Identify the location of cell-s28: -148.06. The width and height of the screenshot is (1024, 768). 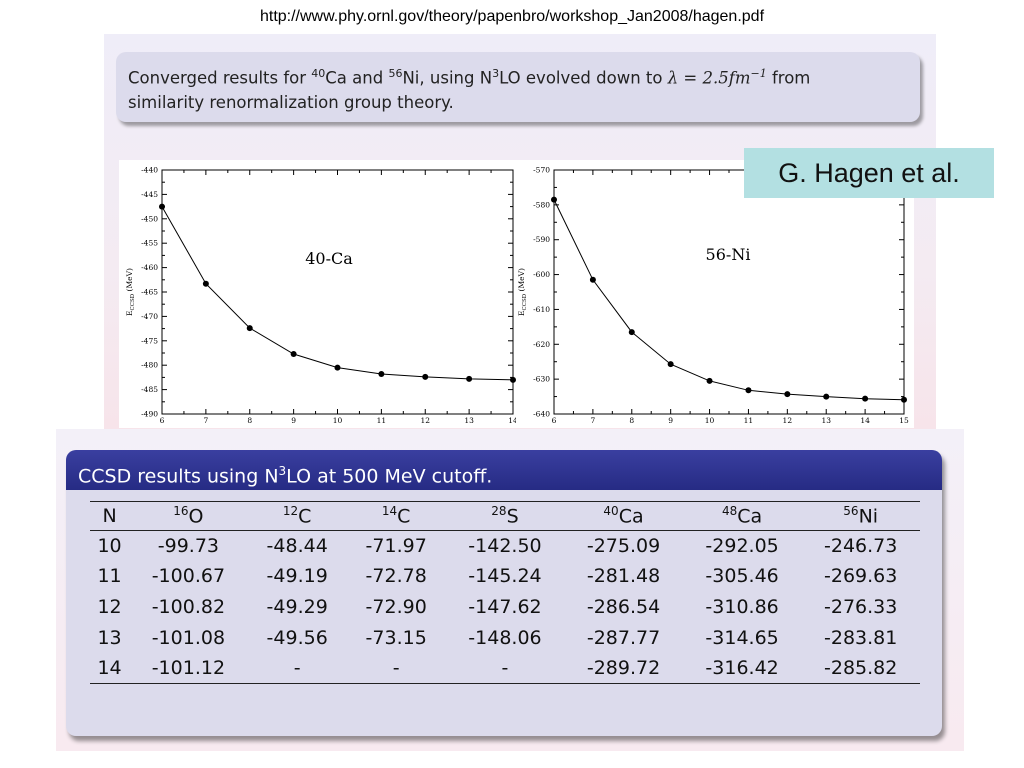
(505, 637).